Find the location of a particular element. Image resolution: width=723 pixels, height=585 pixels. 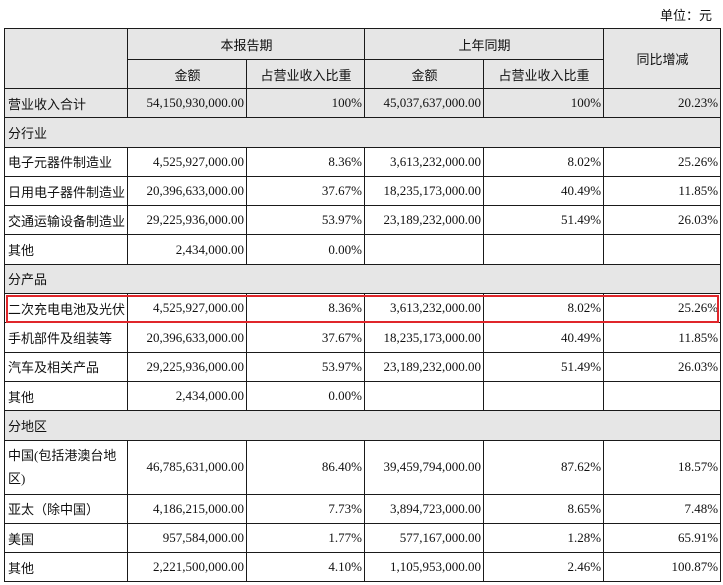

row-label: 美国 is located at coordinates (66, 538).